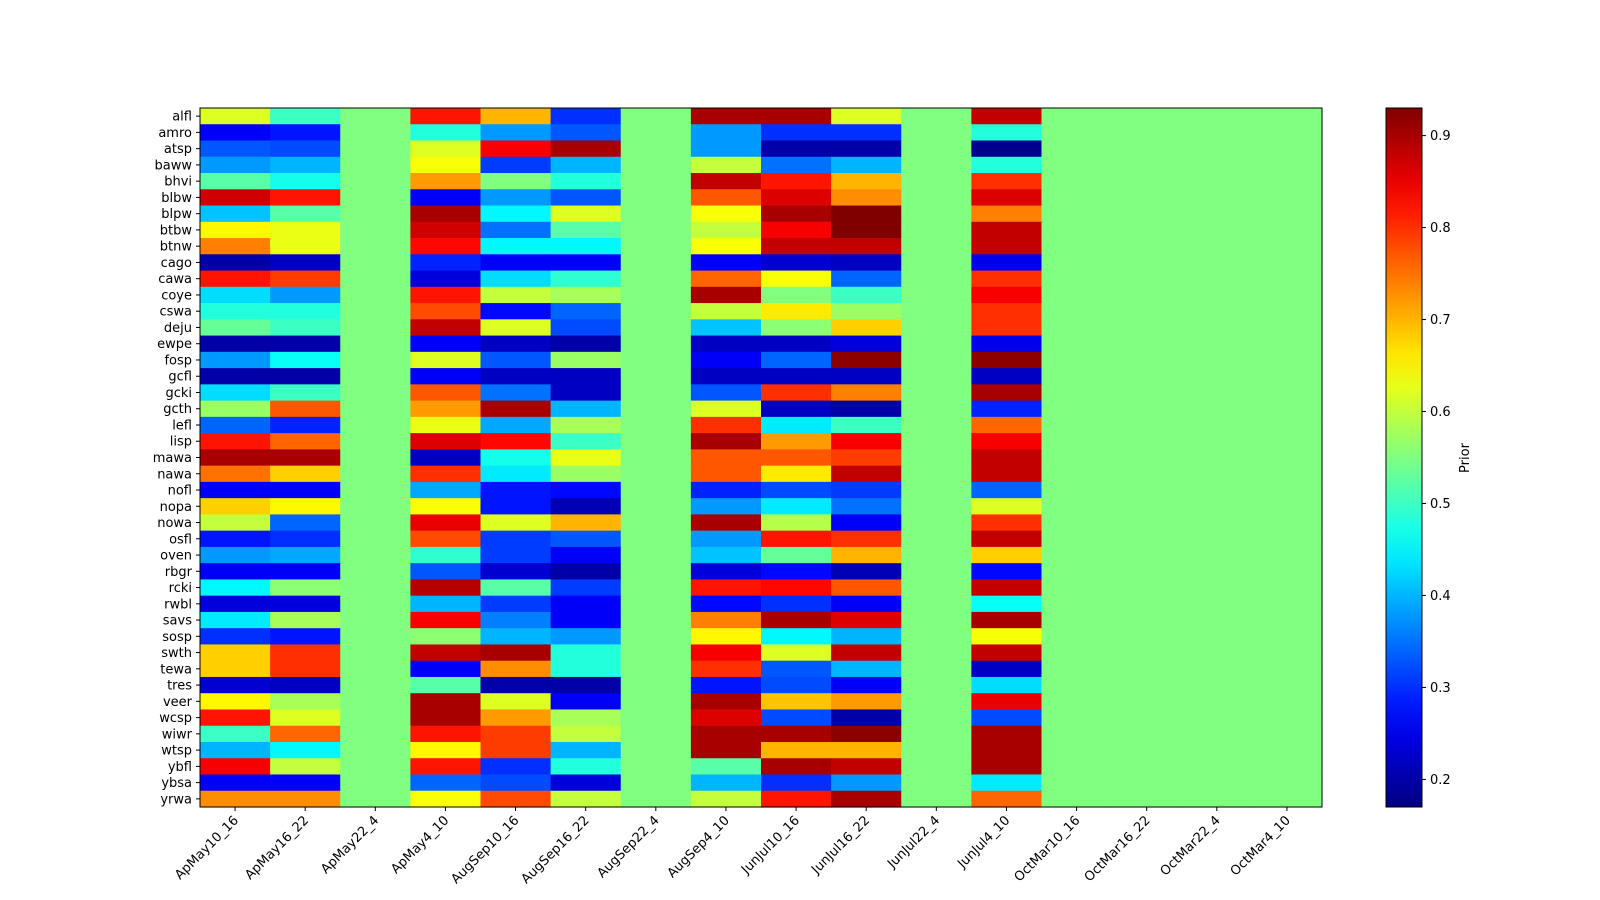  Describe the element at coordinates (177, 409) in the screenshot. I see `y-tick-label: gcth` at that location.